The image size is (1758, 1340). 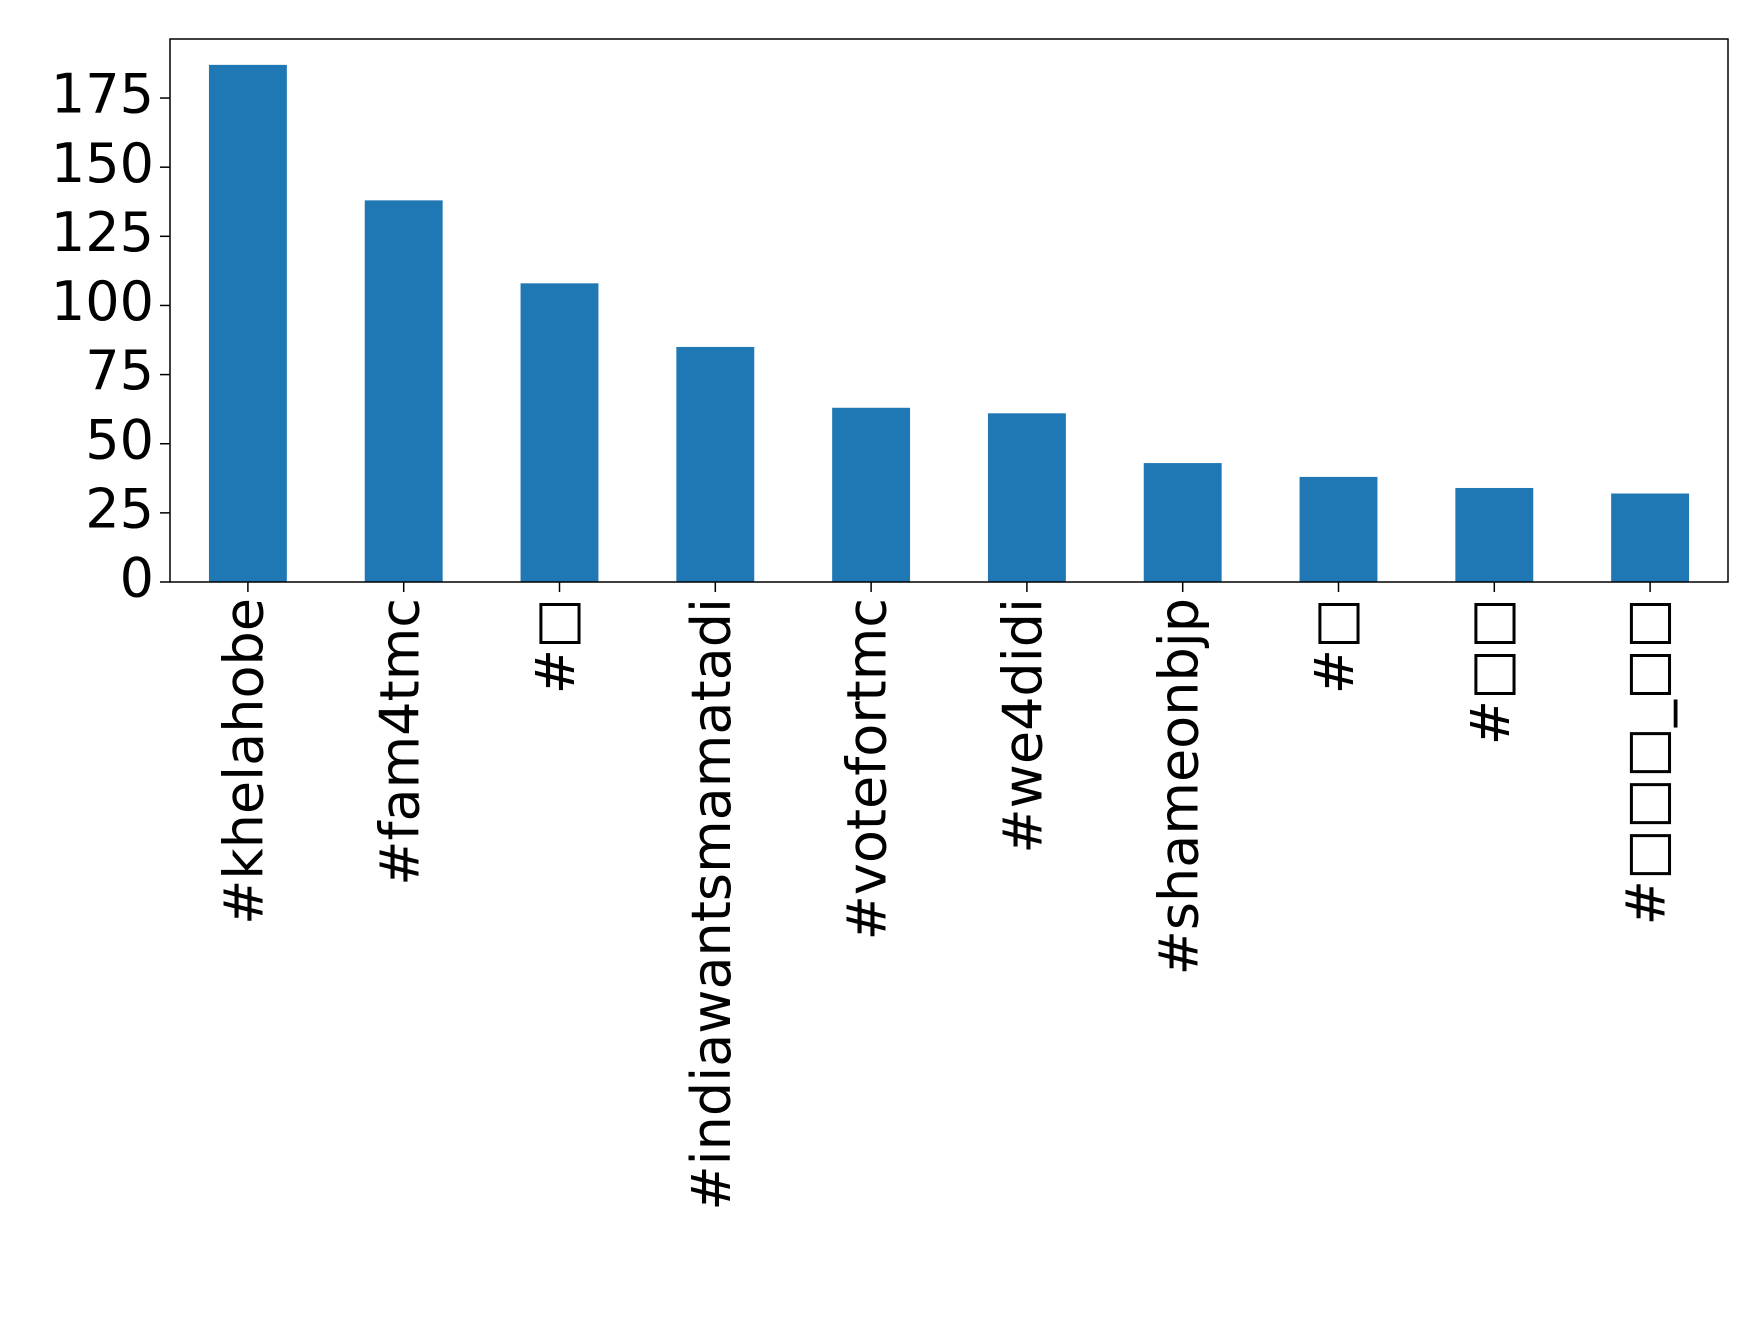 I want to click on y-tick-label: 50, so click(x=119, y=439).